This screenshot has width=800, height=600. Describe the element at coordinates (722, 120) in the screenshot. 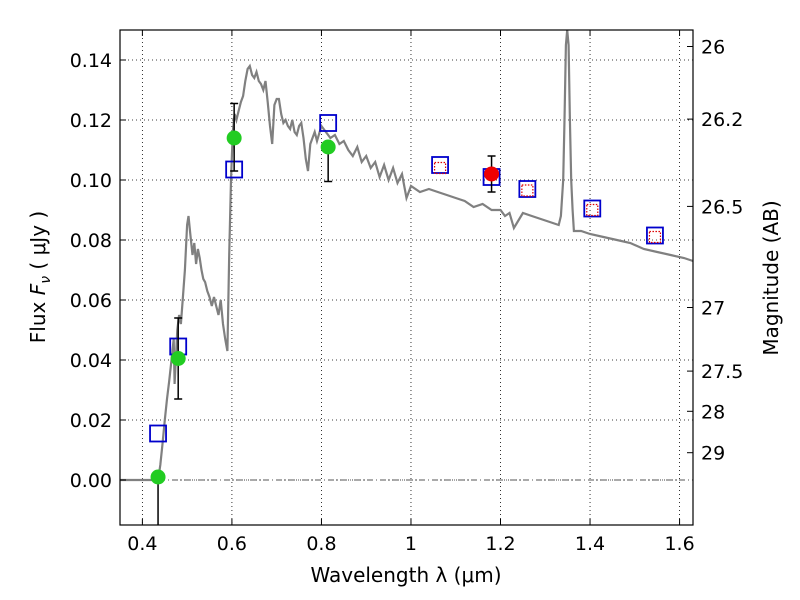

I see `magnitude-tick-label: 26.2` at that location.